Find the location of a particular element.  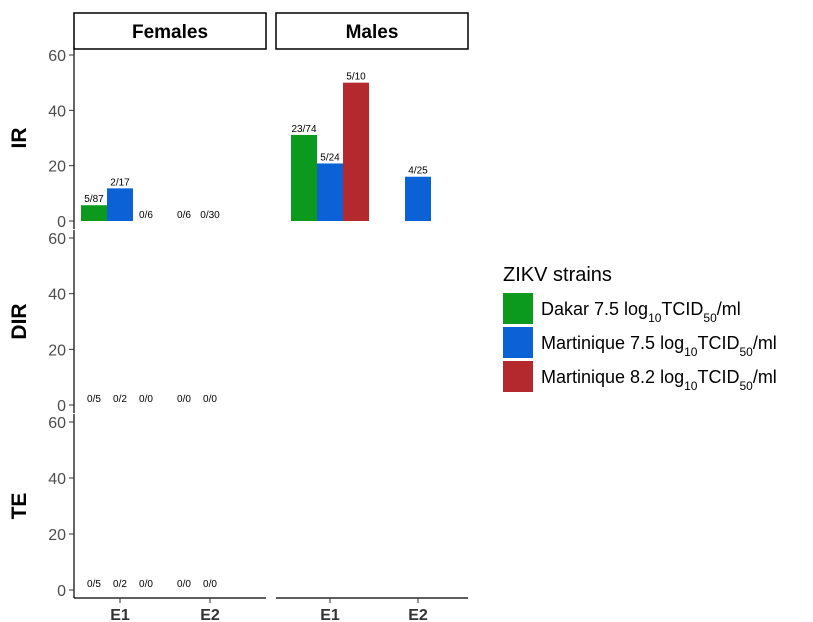

facet-row-label-dir: DIR is located at coordinates (19, 321).